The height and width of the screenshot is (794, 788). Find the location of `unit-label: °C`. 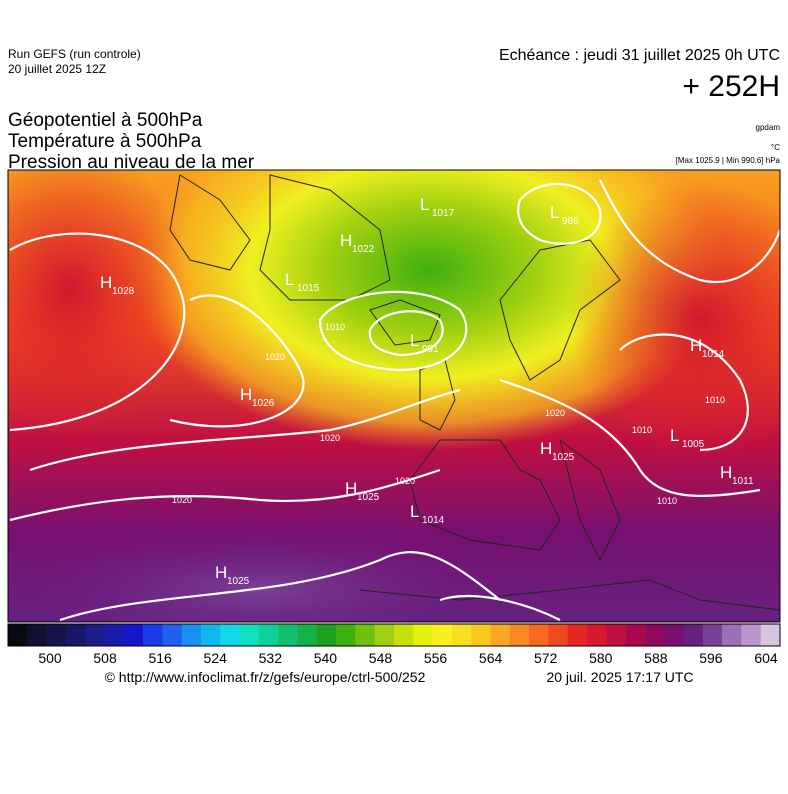

unit-label: °C is located at coordinates (775, 147).